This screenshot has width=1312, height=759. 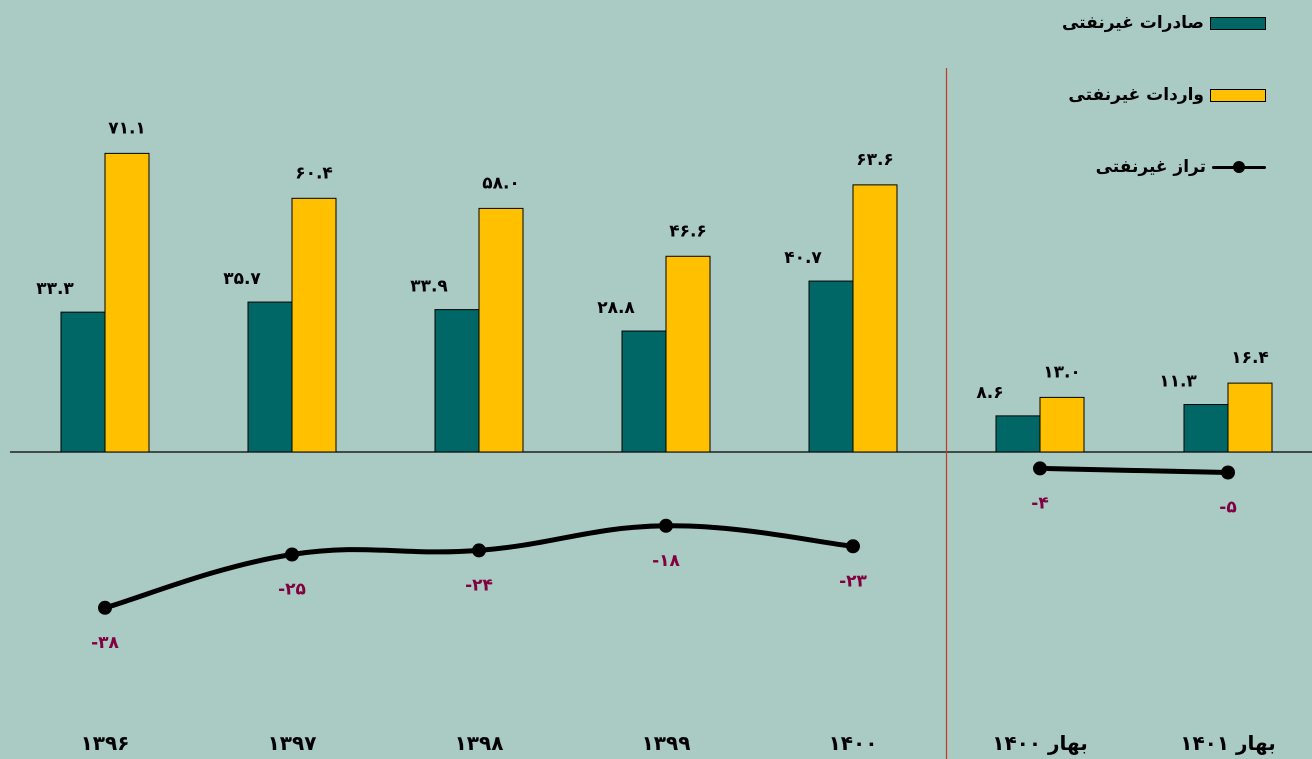 I want to click on x-tick-label: ۱۴۰۰, so click(x=853, y=743).